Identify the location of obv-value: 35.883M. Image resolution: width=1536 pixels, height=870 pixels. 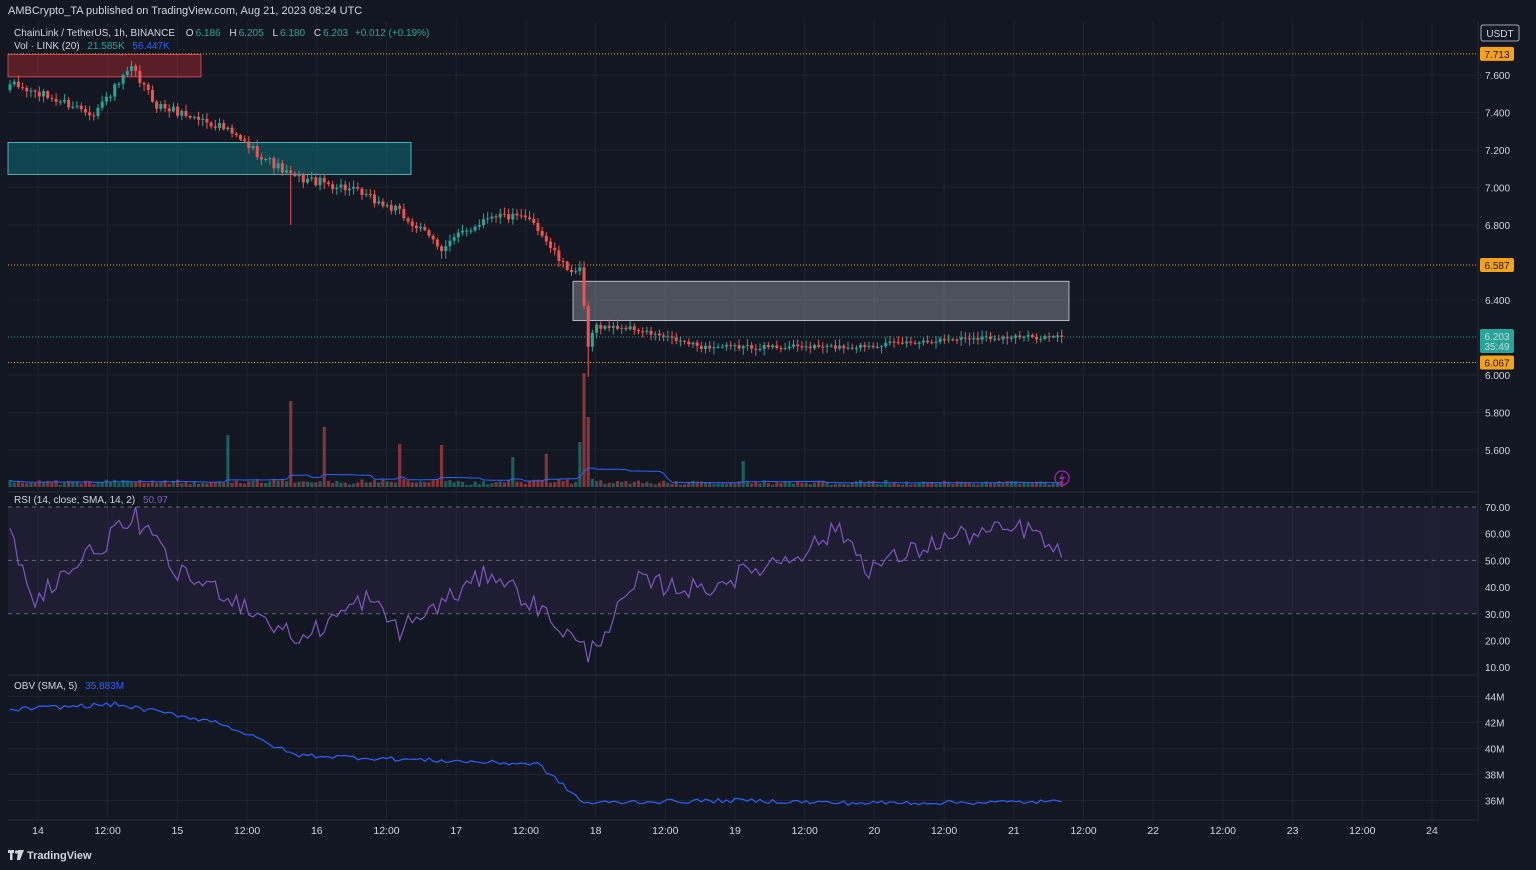
(104, 686).